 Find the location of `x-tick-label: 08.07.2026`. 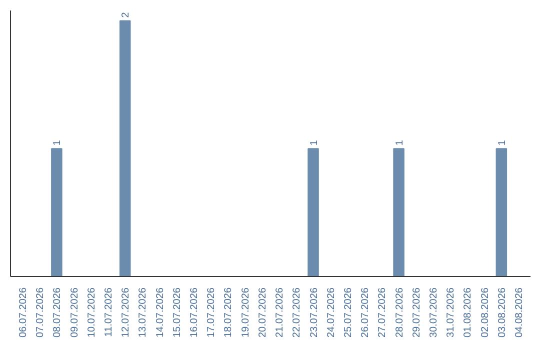

x-tick-label: 08.07.2026 is located at coordinates (58, 312).